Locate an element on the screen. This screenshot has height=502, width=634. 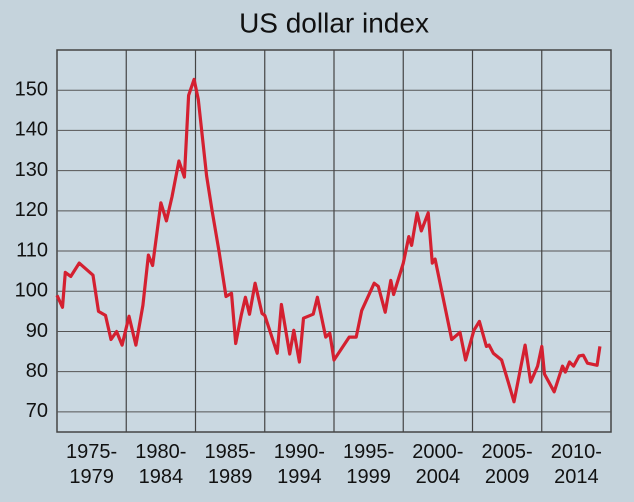
x-tick-label: 1990- 1994 is located at coordinates (299, 464).